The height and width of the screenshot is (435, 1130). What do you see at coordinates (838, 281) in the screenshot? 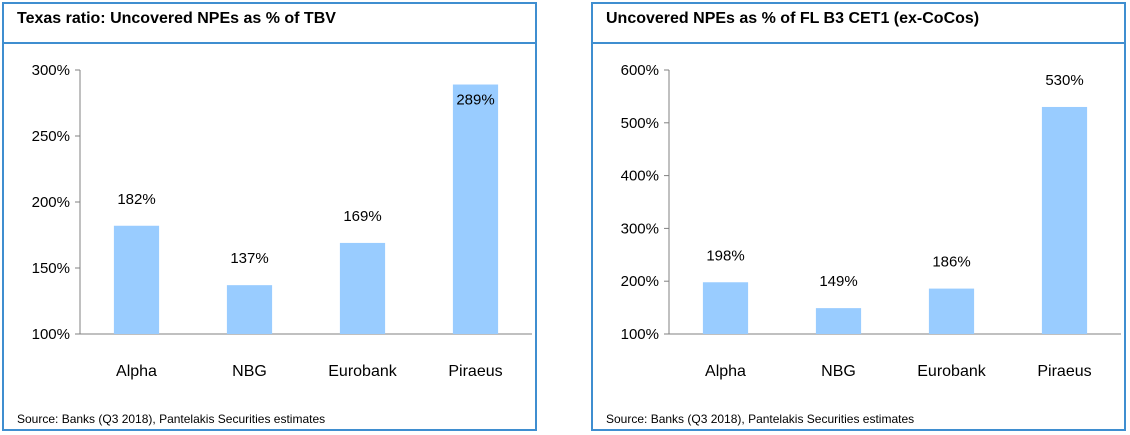
I see `data-label: 149%` at bounding box center [838, 281].